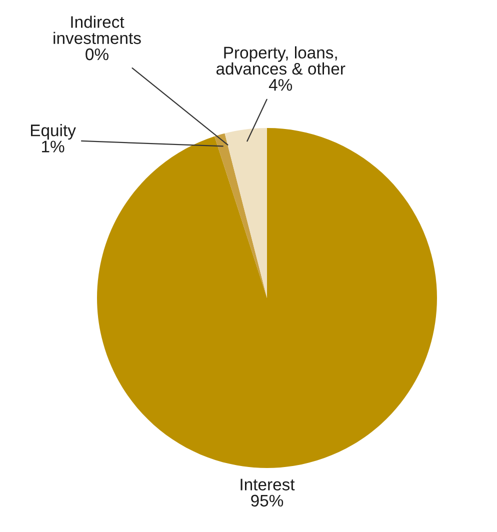 The height and width of the screenshot is (532, 497). Describe the element at coordinates (281, 60) in the screenshot. I see `slice-label: Property, loans, advances & other` at that location.